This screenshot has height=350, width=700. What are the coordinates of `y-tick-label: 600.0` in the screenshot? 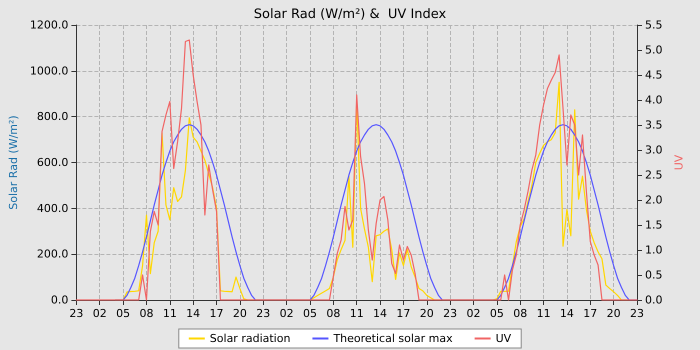 It's located at (52, 162).